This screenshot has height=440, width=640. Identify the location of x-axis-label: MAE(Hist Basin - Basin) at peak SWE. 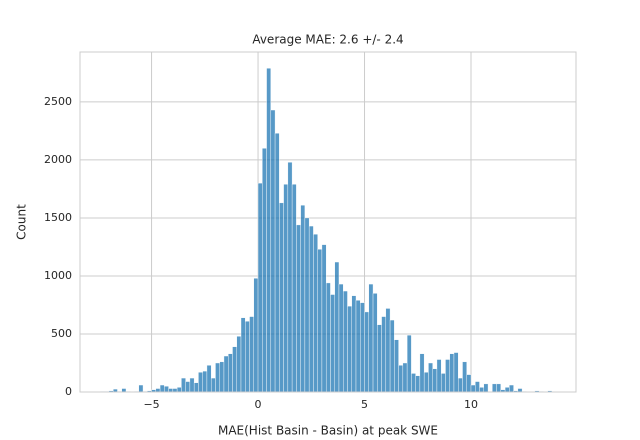
(328, 431).